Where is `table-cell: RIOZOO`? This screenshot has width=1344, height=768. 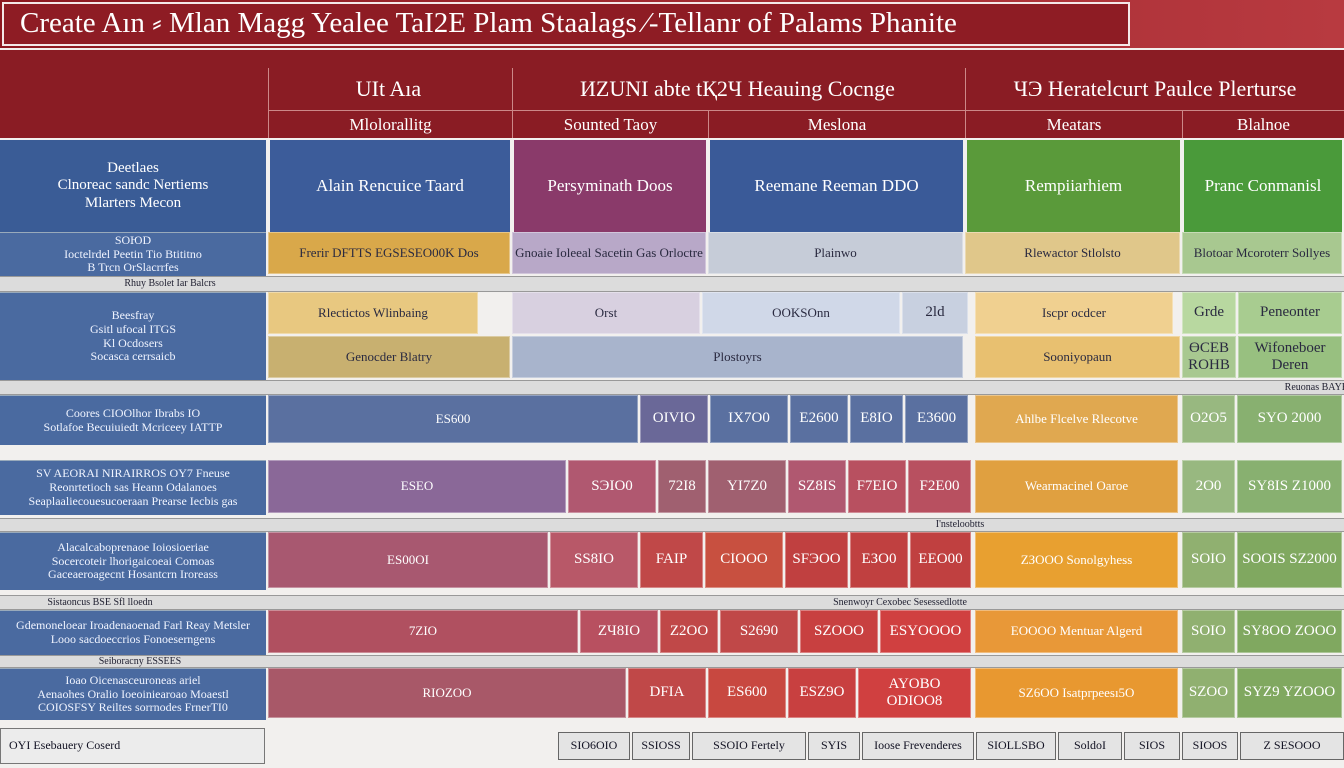 table-cell: RIOZOO is located at coordinates (447, 693).